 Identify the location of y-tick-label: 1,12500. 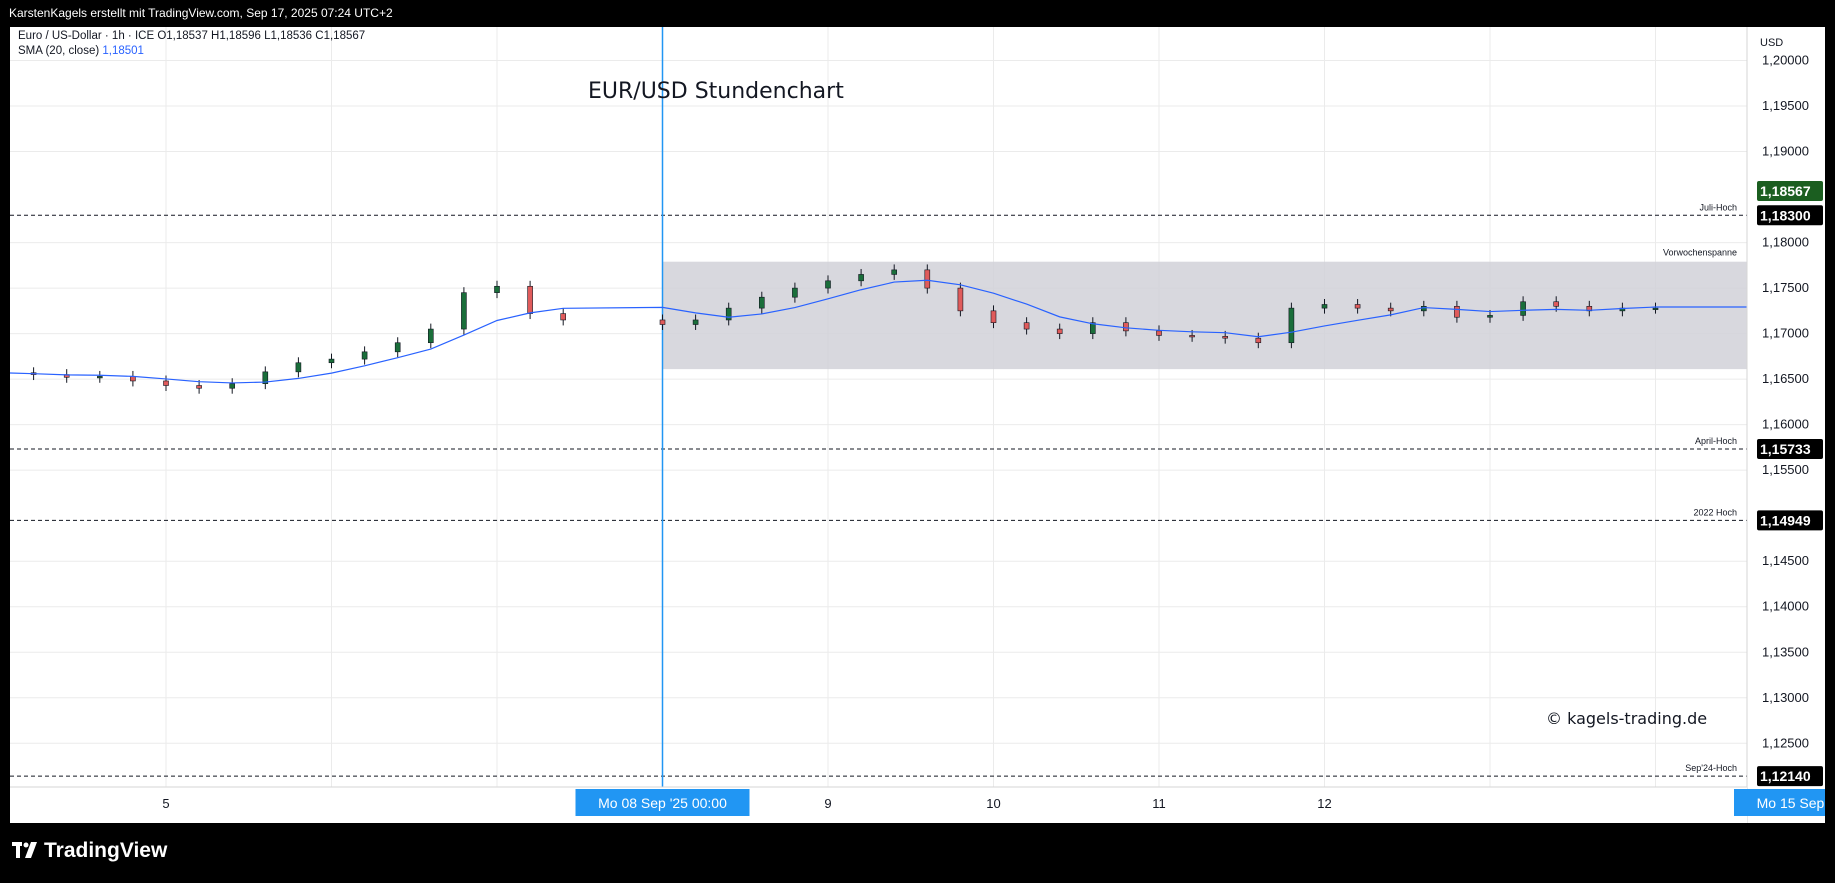
(1785, 742).